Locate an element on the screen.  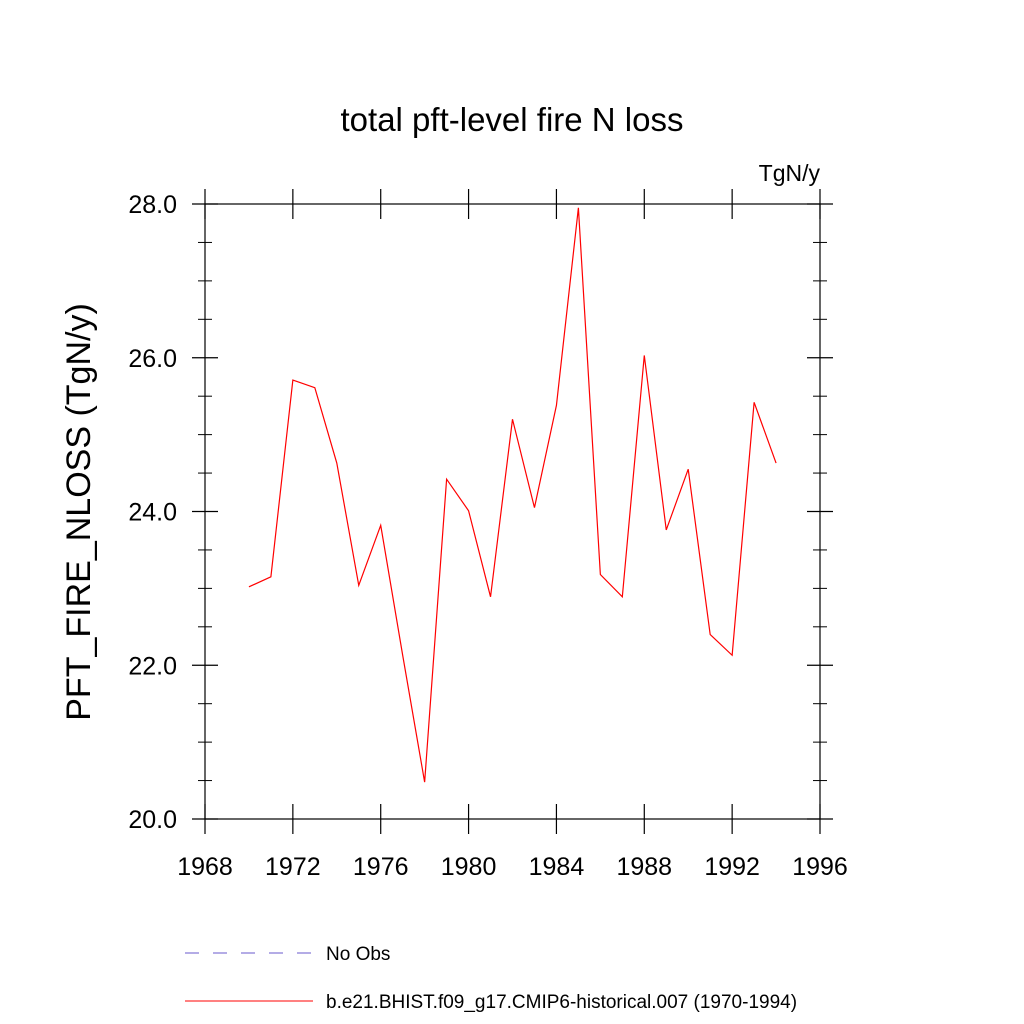
x-tick-label: 1976 is located at coordinates (381, 867).